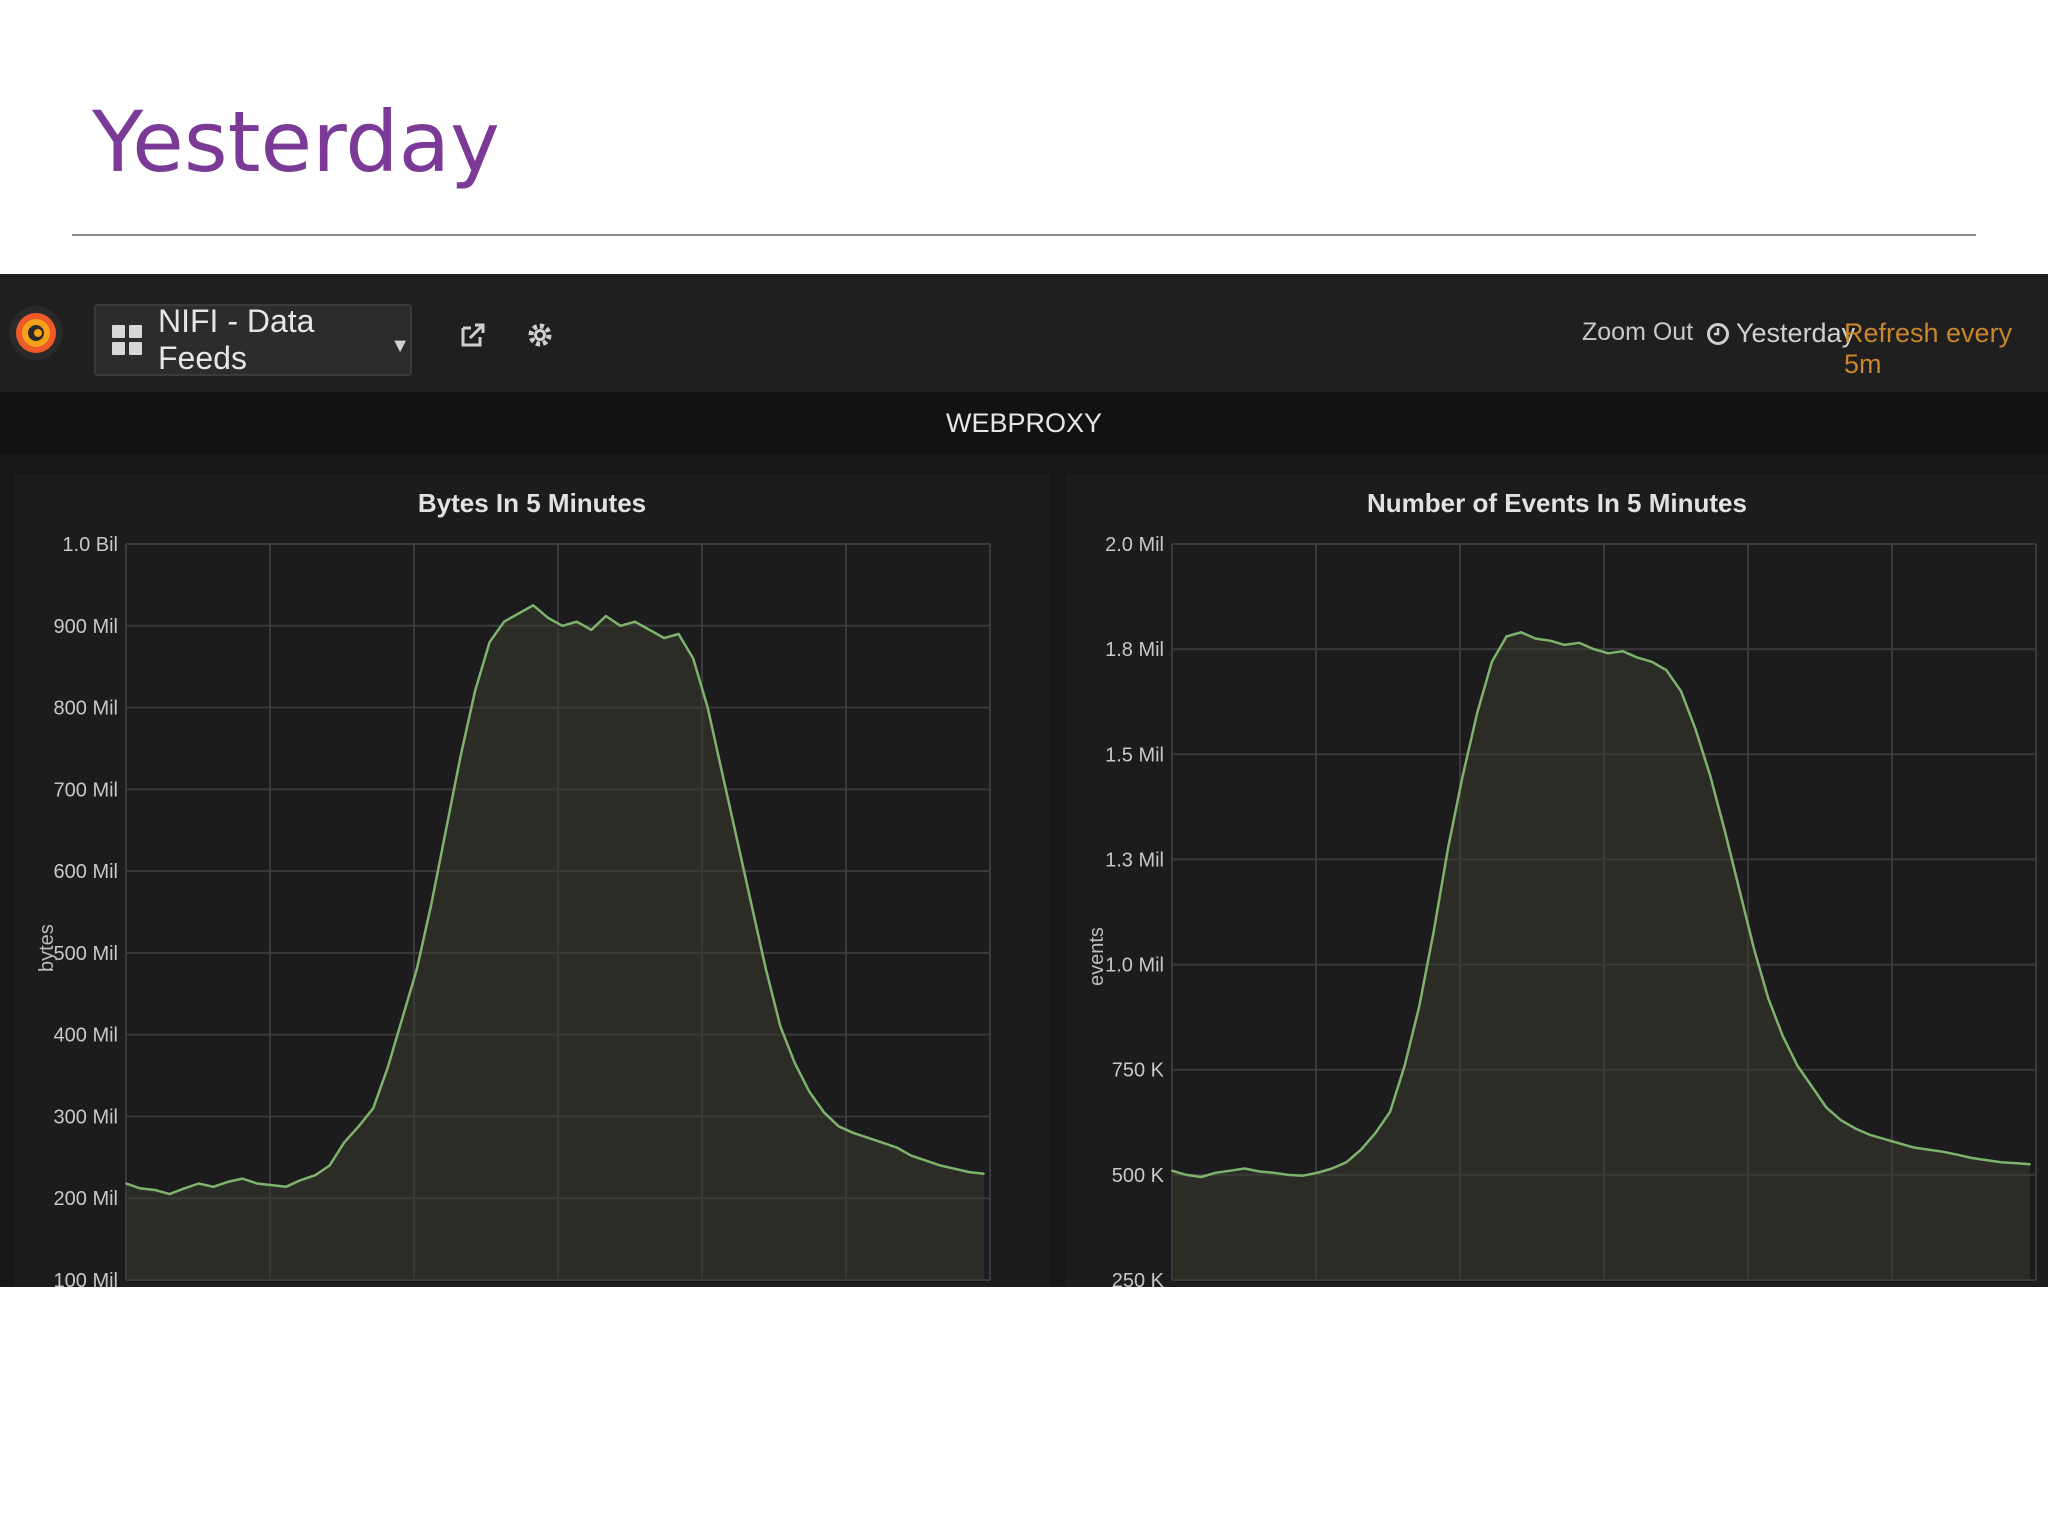 The height and width of the screenshot is (1536, 2048). I want to click on y-tick-label: 300 Mil, so click(86, 1117).